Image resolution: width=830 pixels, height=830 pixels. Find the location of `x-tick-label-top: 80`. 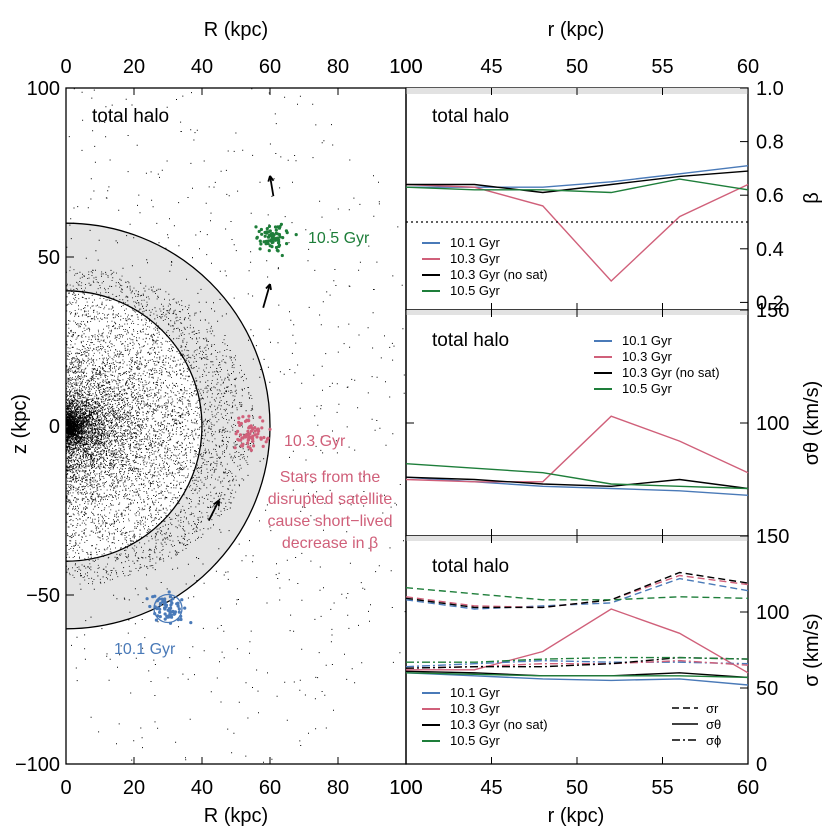

x-tick-label-top: 80 is located at coordinates (338, 67).